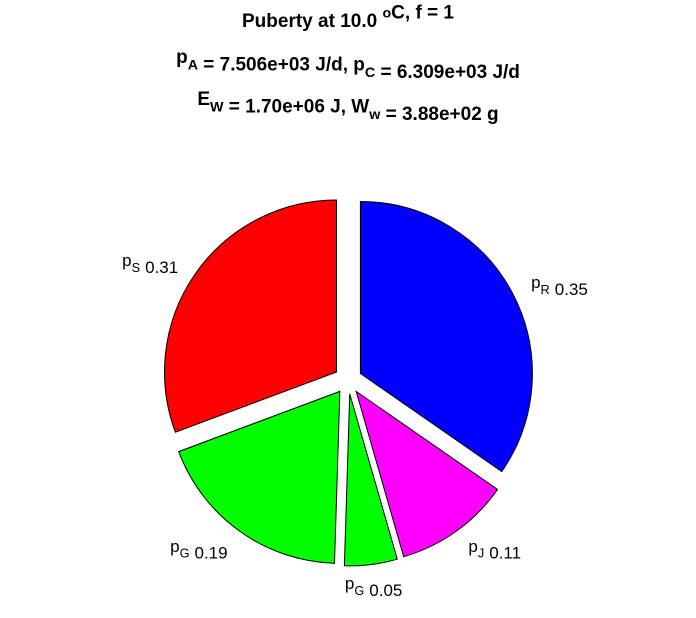  I want to click on slice-label: pJ 0.11, so click(494, 550).